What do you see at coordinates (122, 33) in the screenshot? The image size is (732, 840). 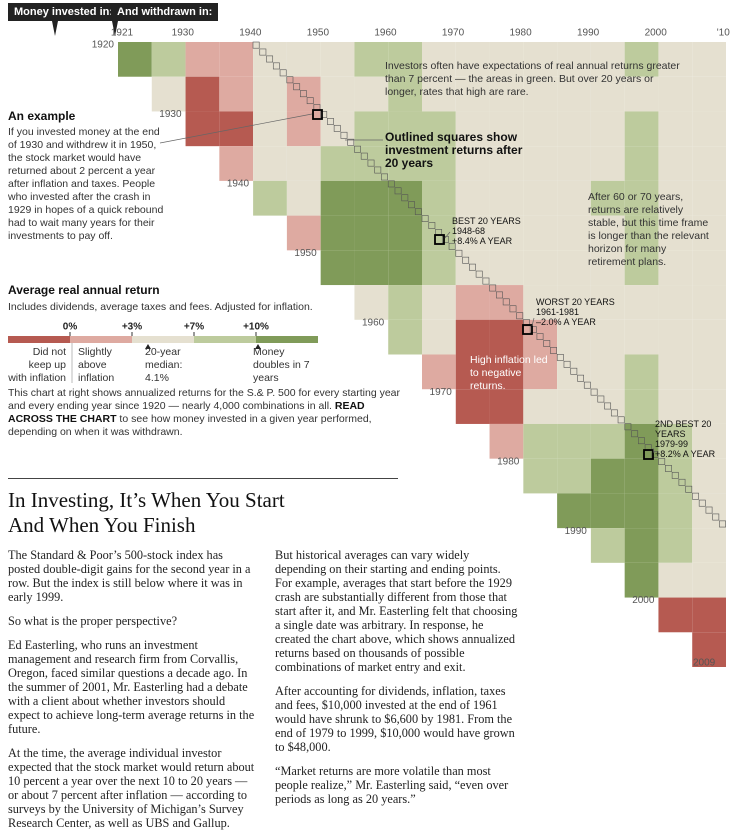 I see `x-tick-label: 1921` at bounding box center [122, 33].